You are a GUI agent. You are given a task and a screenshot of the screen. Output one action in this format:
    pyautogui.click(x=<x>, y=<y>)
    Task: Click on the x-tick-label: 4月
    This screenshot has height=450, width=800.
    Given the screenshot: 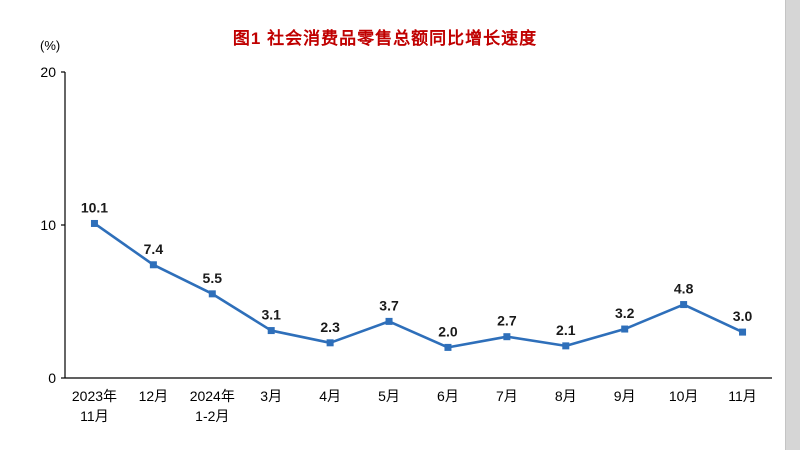 What is the action you would take?
    pyautogui.click(x=330, y=396)
    